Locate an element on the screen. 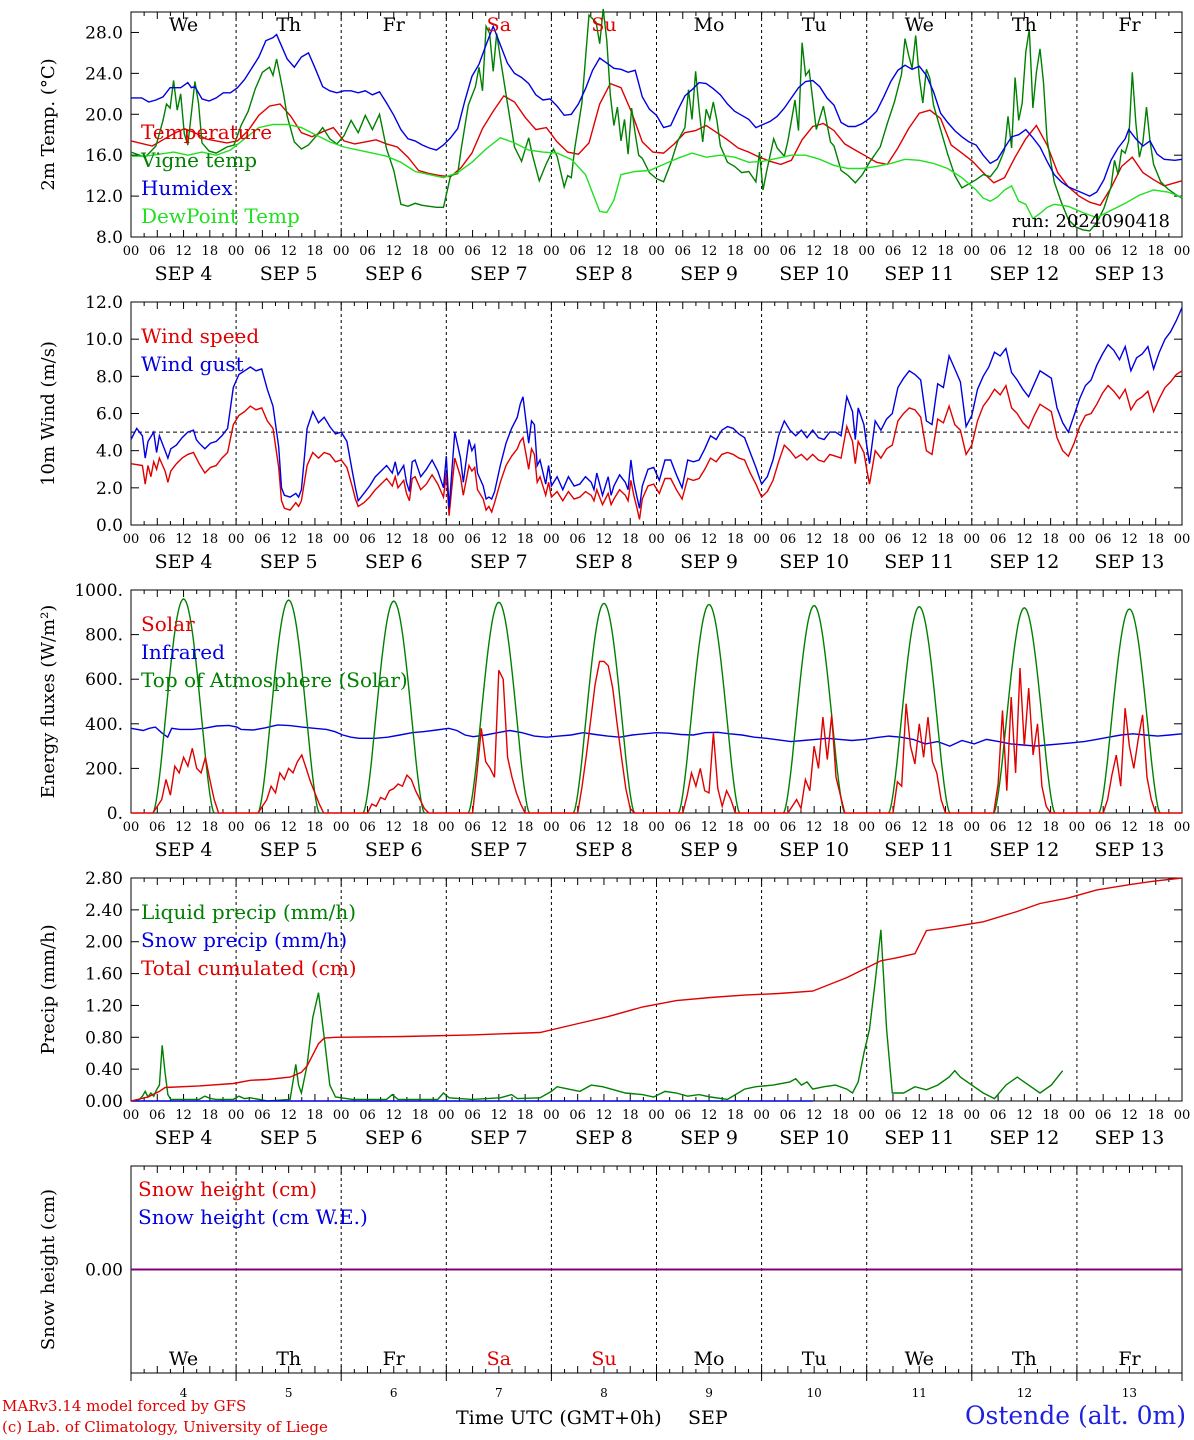 Image resolution: width=1194 pixels, height=1440 pixels. series-line-wind-gust is located at coordinates (656, 408).